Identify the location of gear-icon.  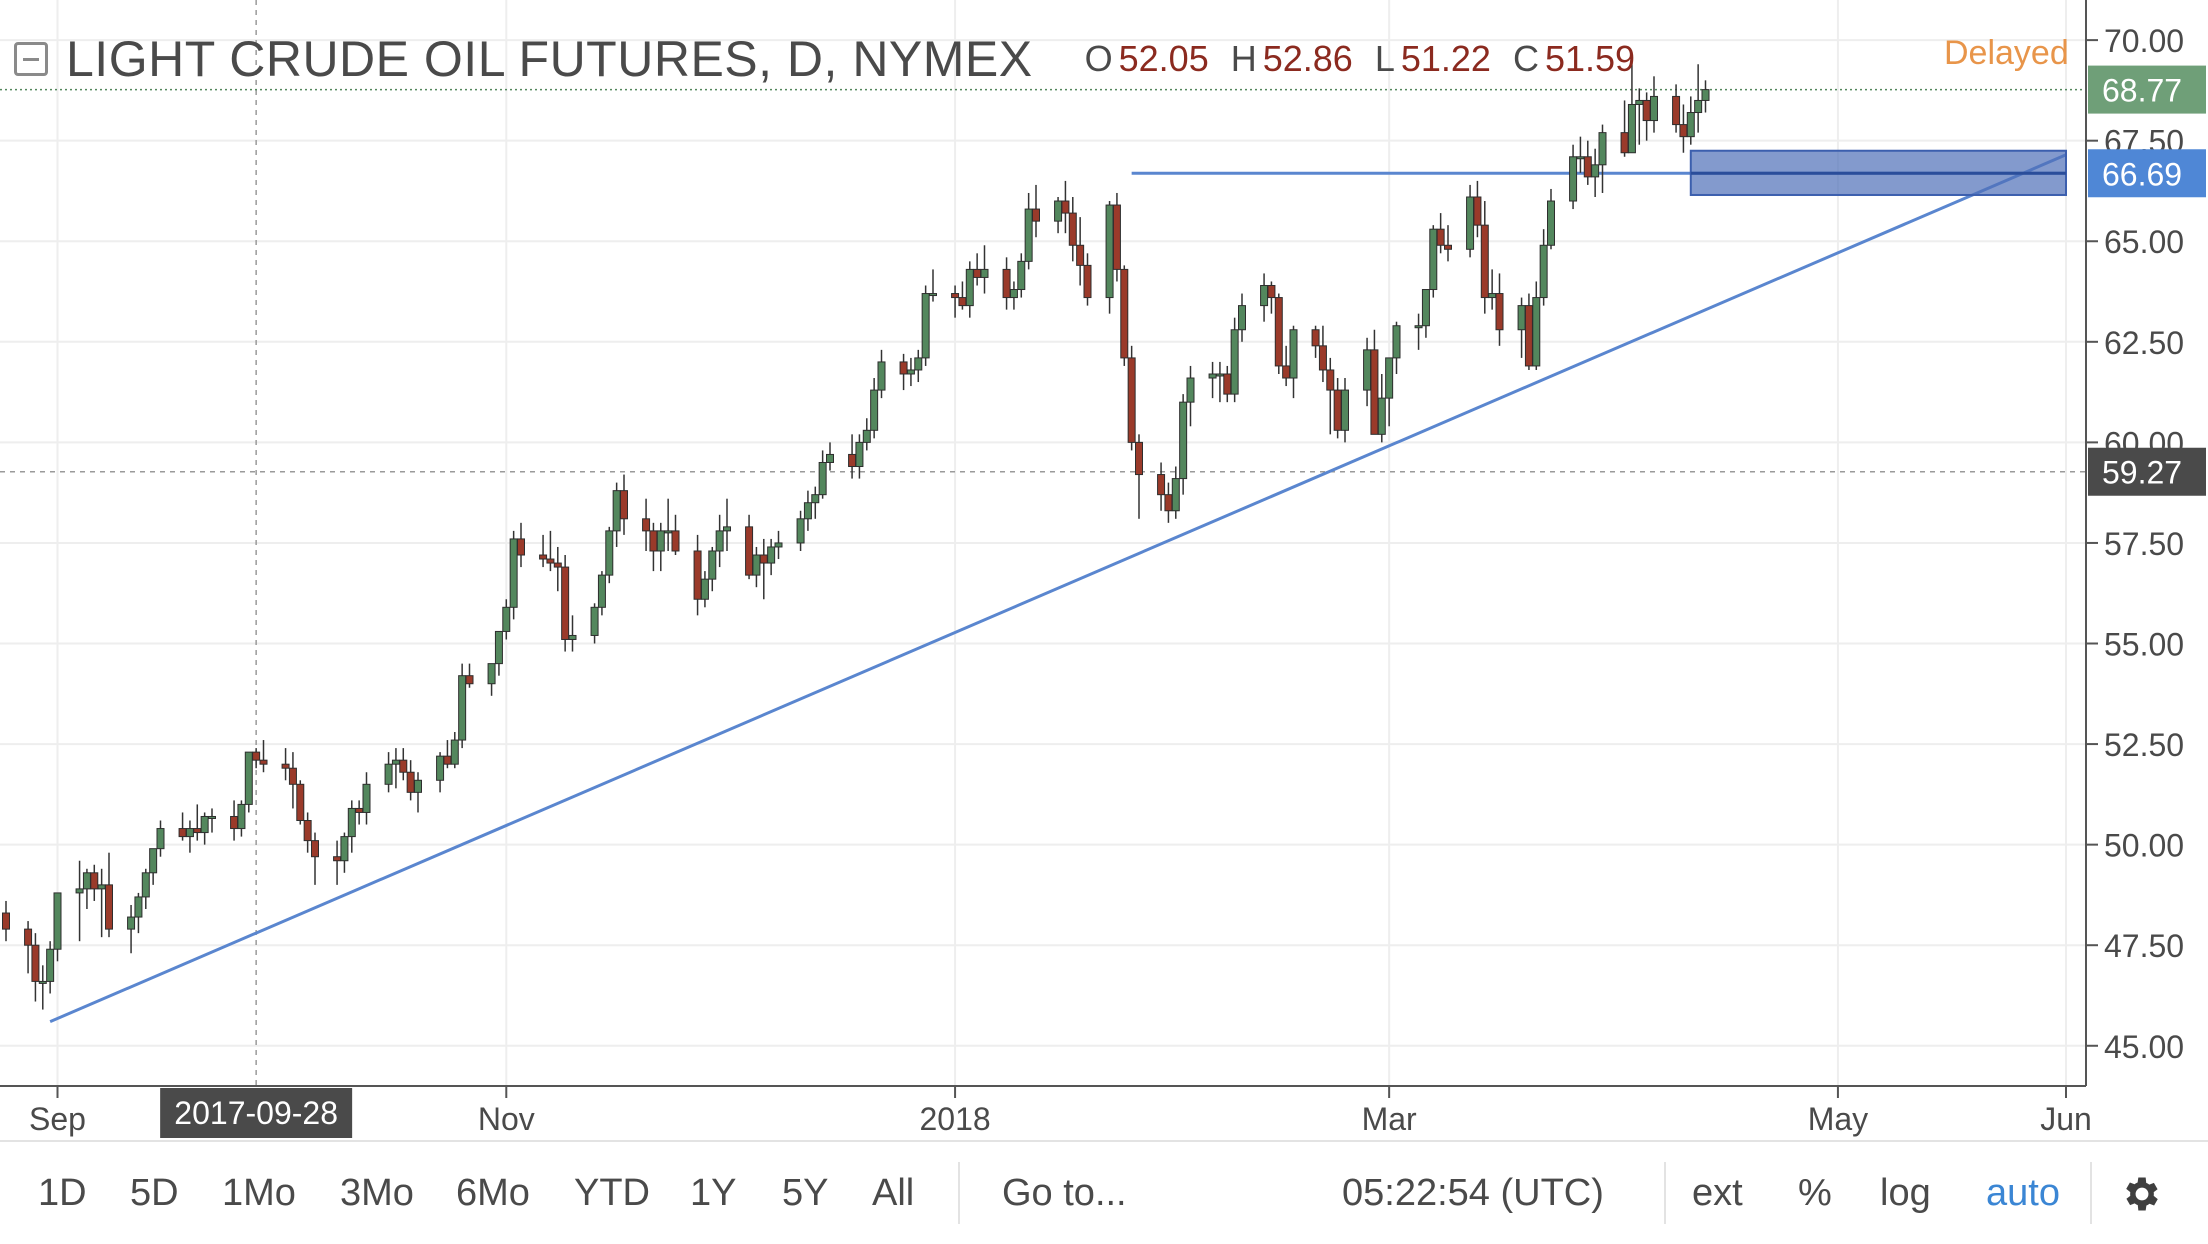
(2142, 1194).